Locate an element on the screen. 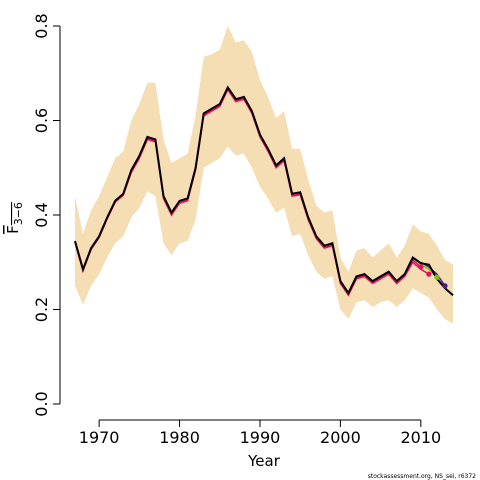 This screenshot has height=480, width=480. x-axis-title: Year is located at coordinates (264, 461).